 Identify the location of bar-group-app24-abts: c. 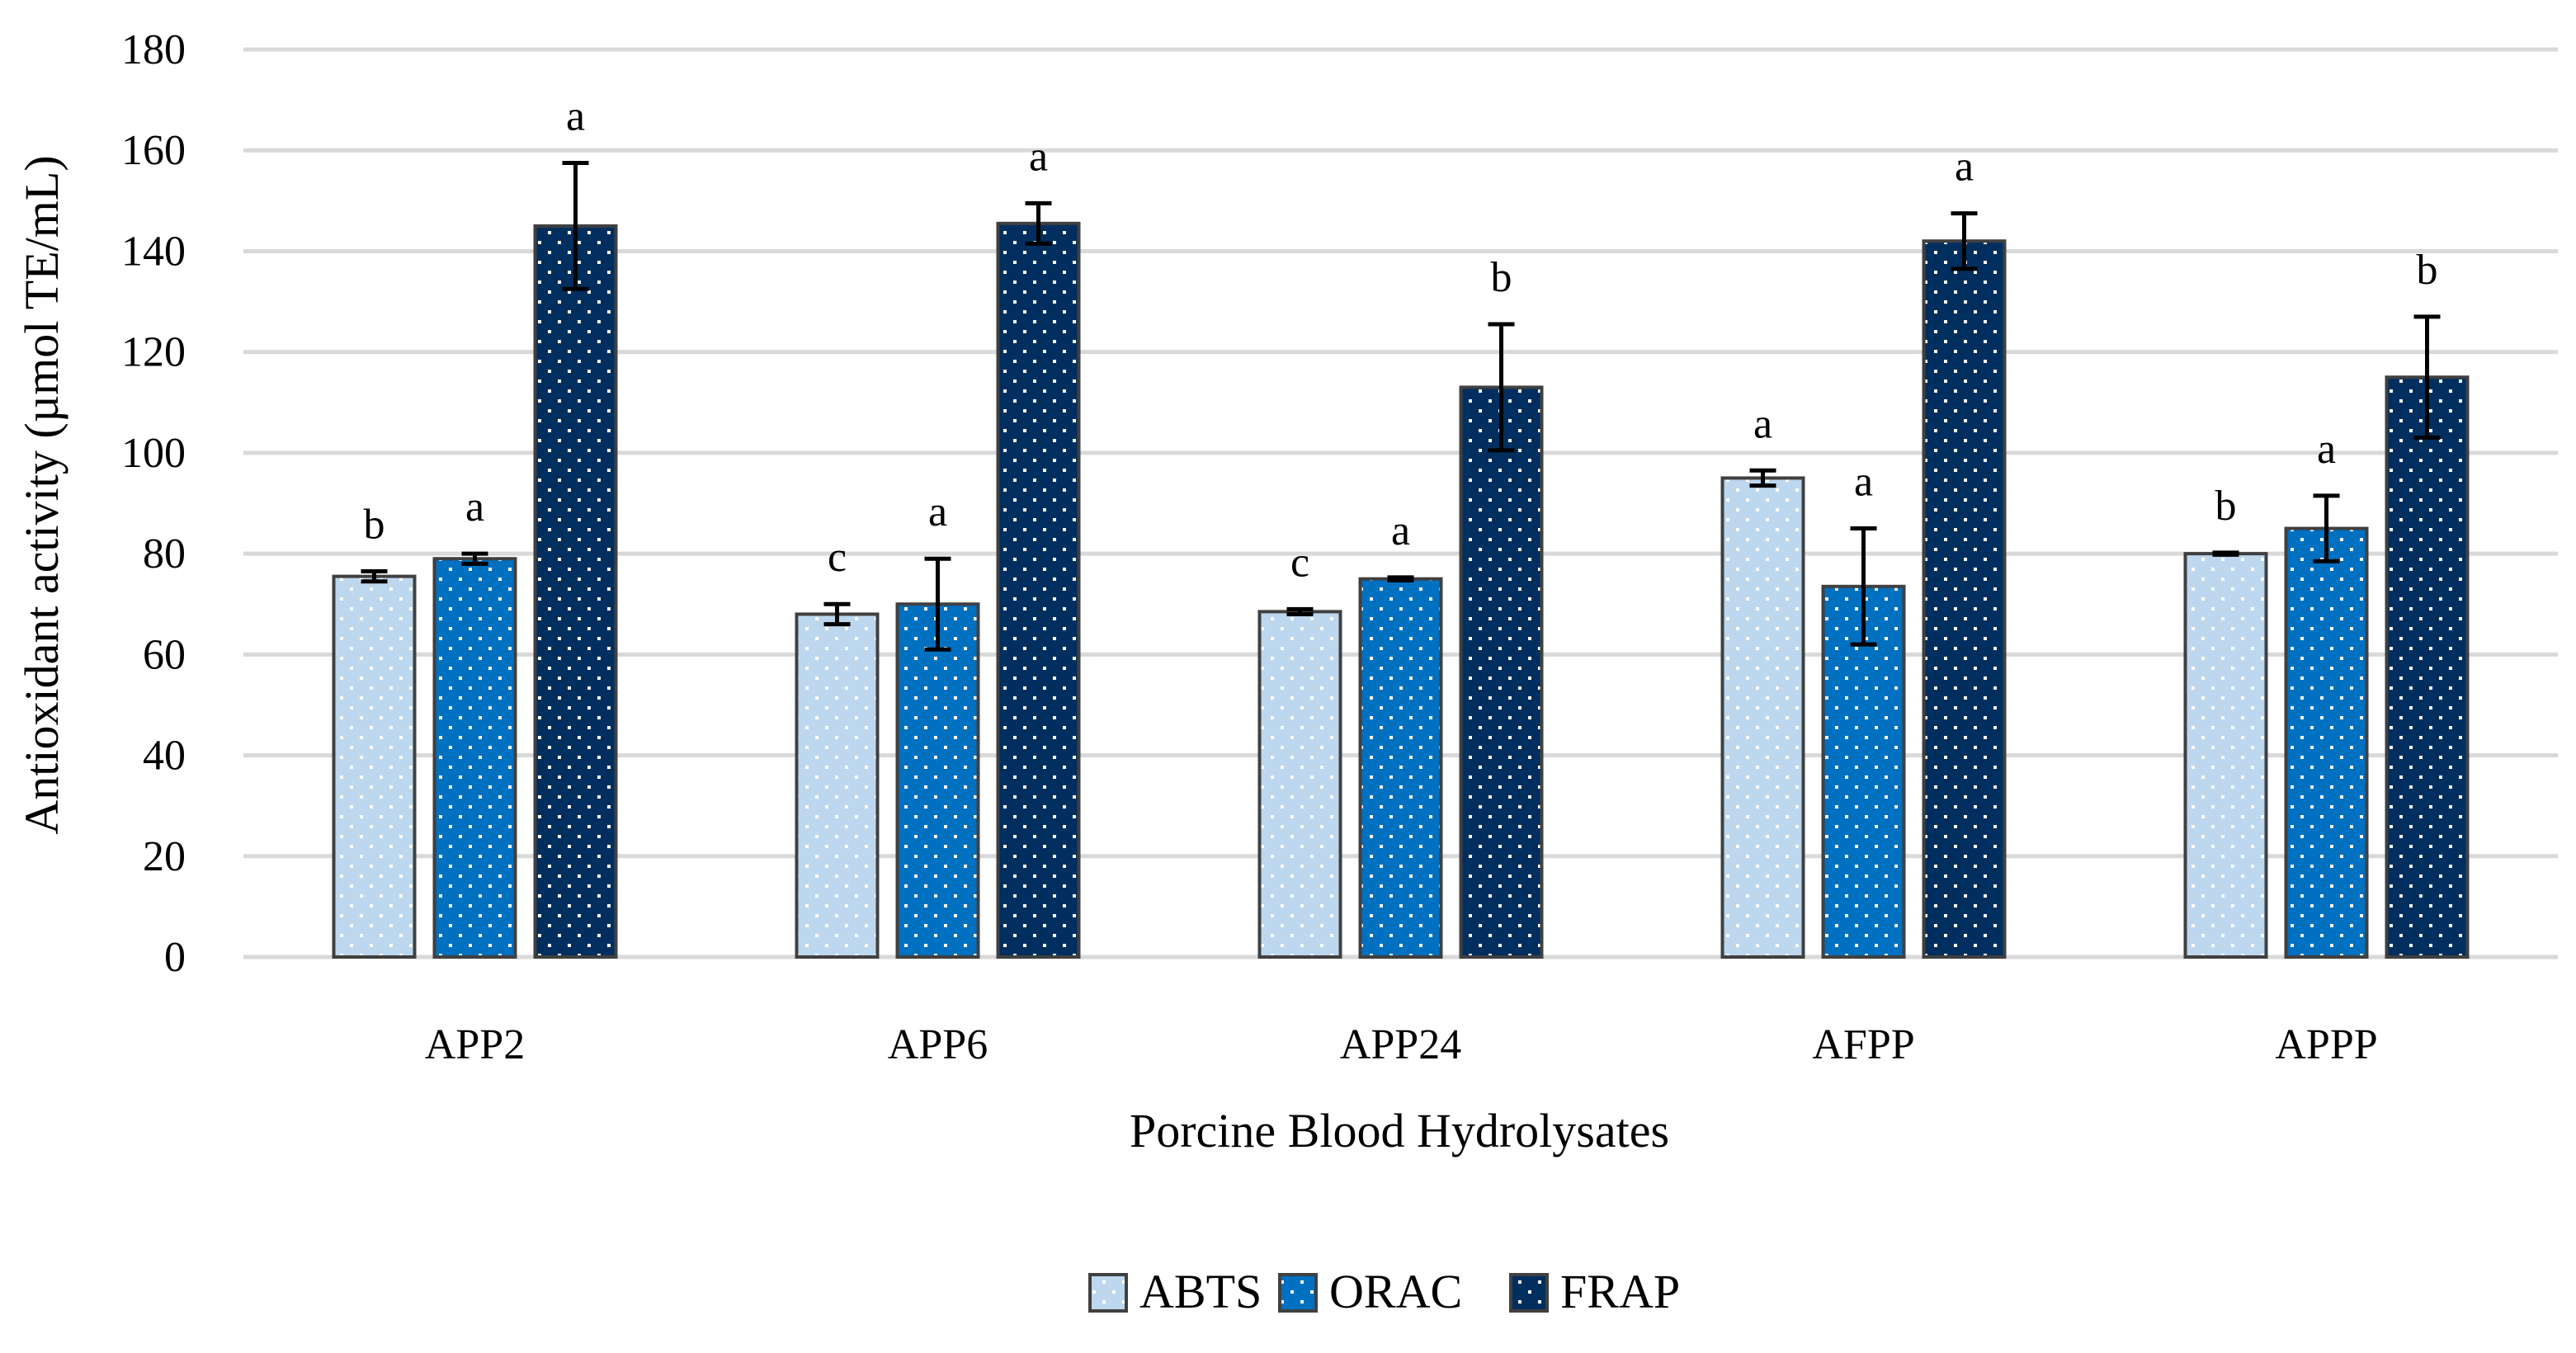
(1299, 749).